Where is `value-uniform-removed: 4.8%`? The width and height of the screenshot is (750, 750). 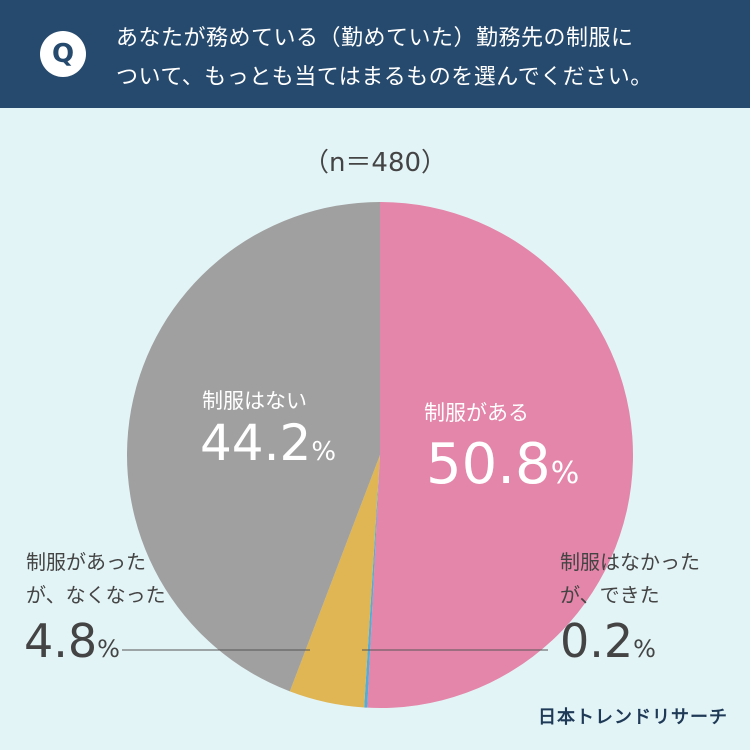 value-uniform-removed: 4.8% is located at coordinates (72, 641).